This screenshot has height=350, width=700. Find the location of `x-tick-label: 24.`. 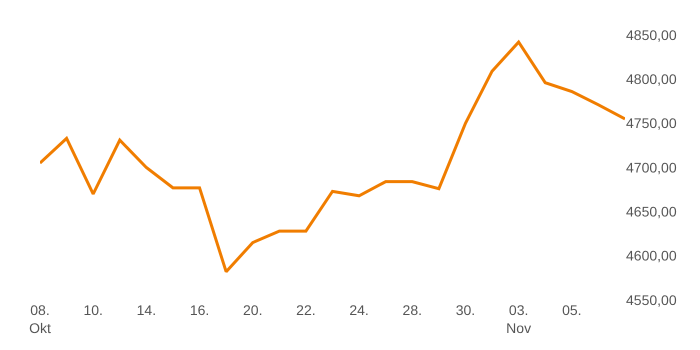

x-tick-label: 24. is located at coordinates (359, 310).